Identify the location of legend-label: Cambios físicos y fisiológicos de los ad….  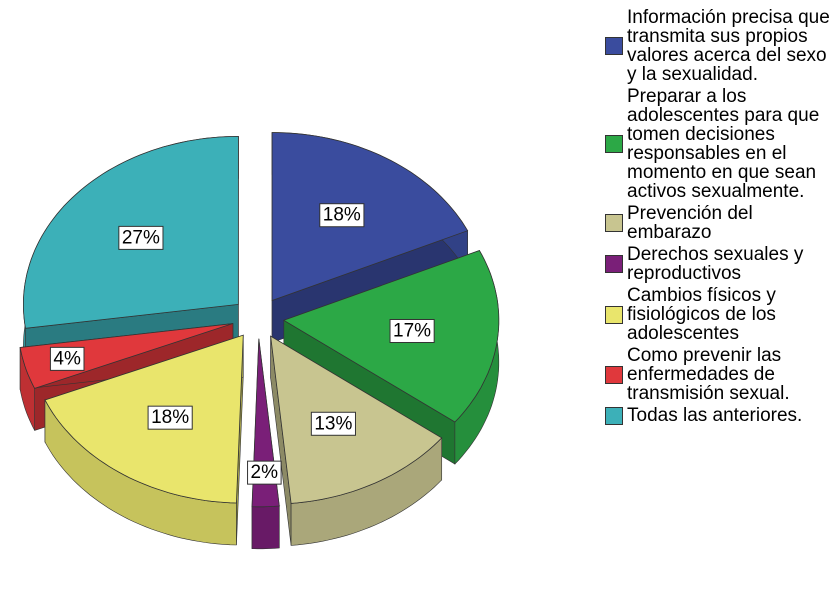
(701, 314).